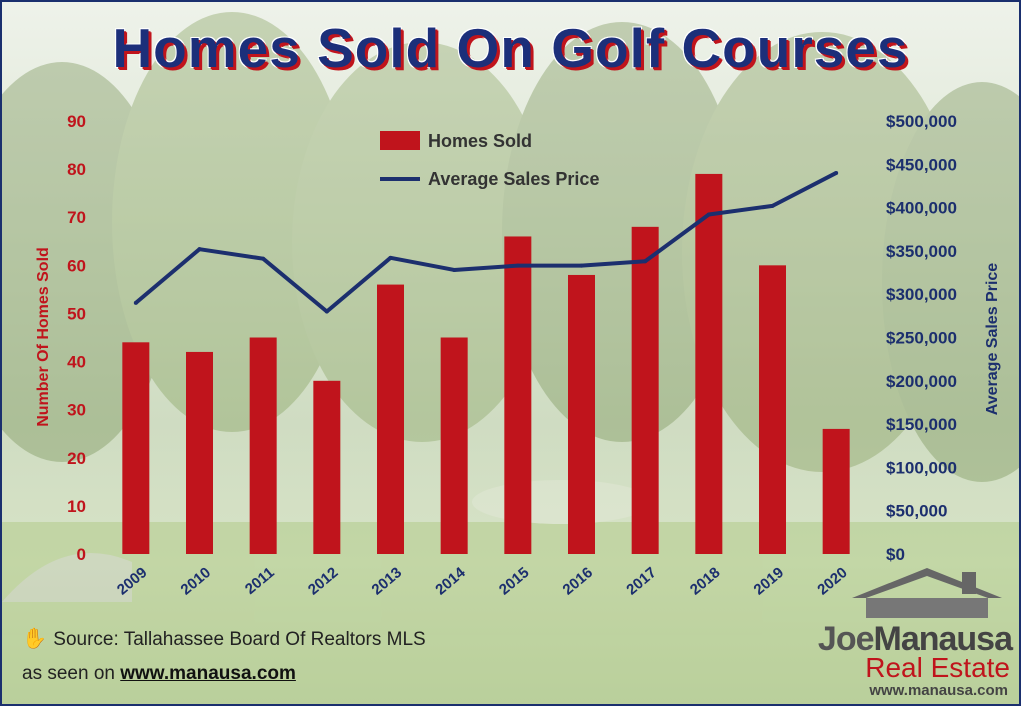 The height and width of the screenshot is (706, 1021). I want to click on legend-swatch-bars, so click(400, 140).